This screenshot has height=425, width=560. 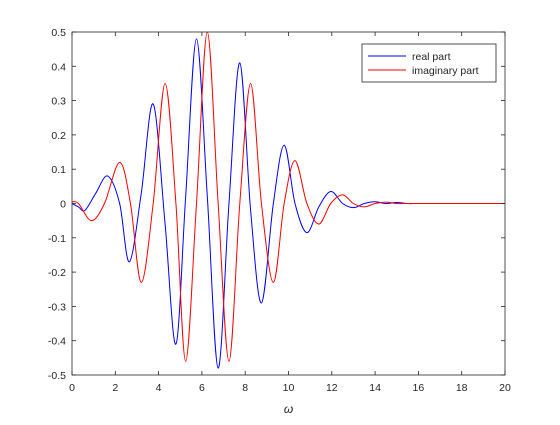 I want to click on legend-label-real-part: real part, so click(x=431, y=57).